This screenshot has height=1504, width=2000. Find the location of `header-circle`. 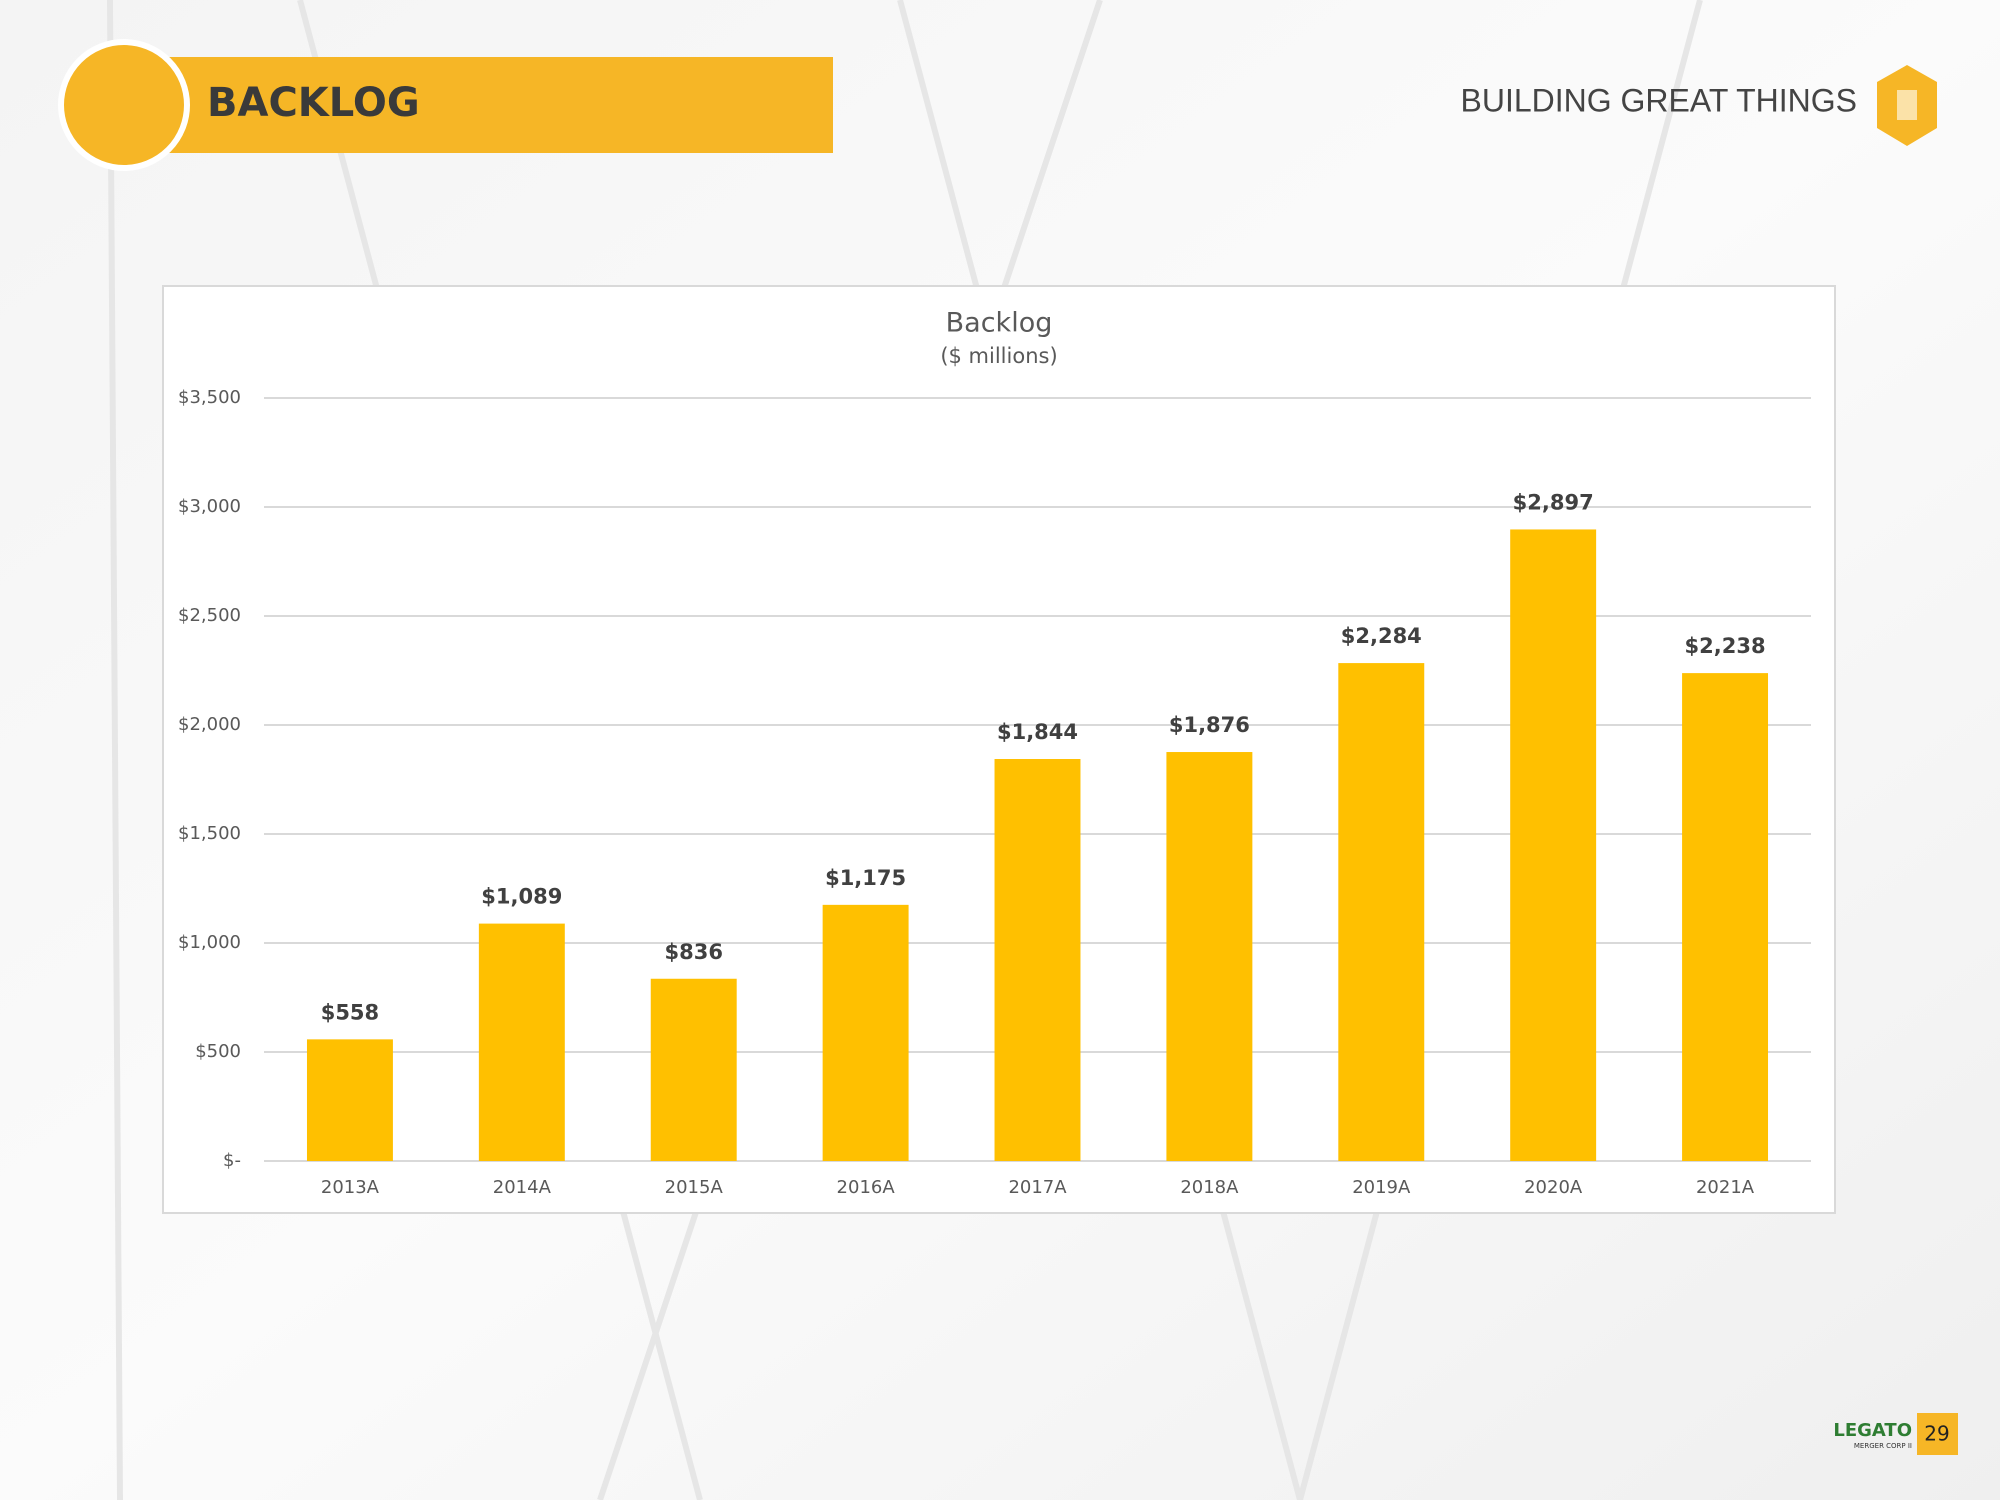

header-circle is located at coordinates (124, 105).